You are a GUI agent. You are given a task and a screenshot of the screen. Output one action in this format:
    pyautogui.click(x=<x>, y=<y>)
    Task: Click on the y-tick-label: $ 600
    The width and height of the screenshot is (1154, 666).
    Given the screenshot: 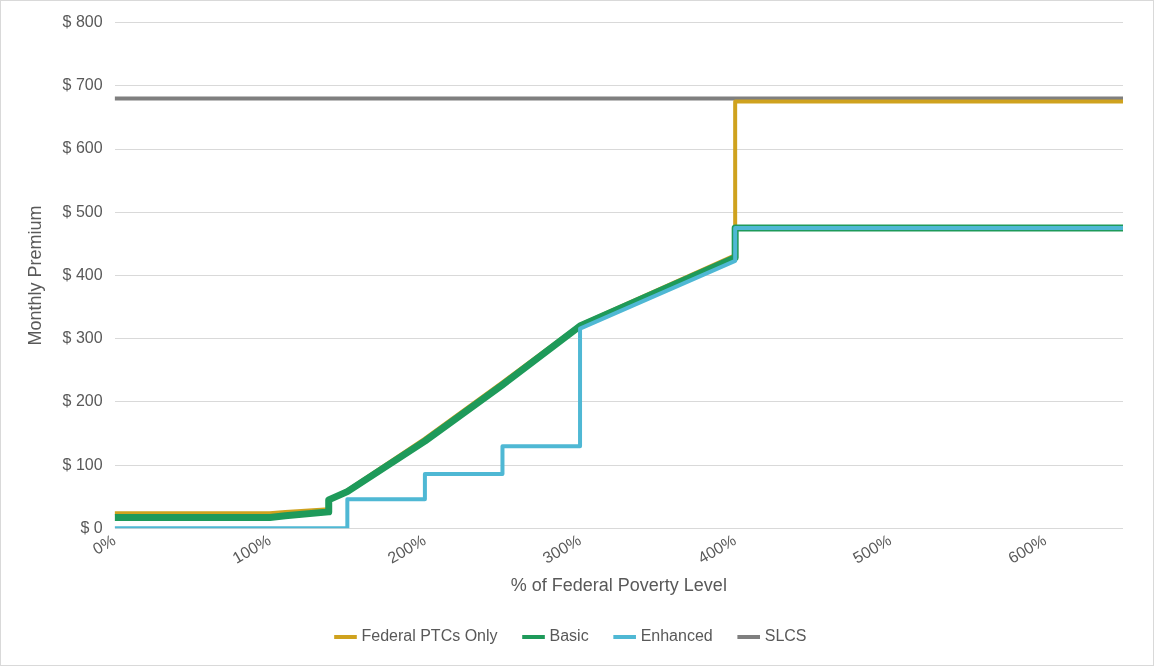 What is the action you would take?
    pyautogui.click(x=82, y=148)
    